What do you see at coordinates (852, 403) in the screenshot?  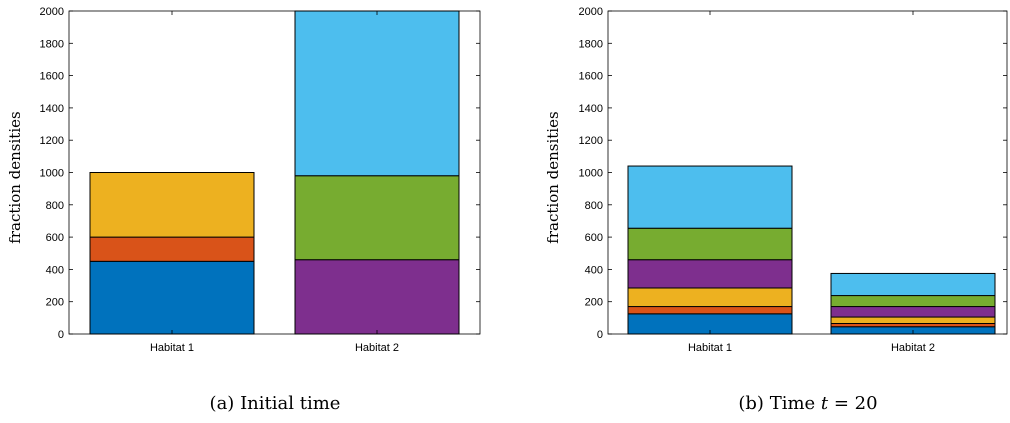 I see `caption-math-rest: = 20` at bounding box center [852, 403].